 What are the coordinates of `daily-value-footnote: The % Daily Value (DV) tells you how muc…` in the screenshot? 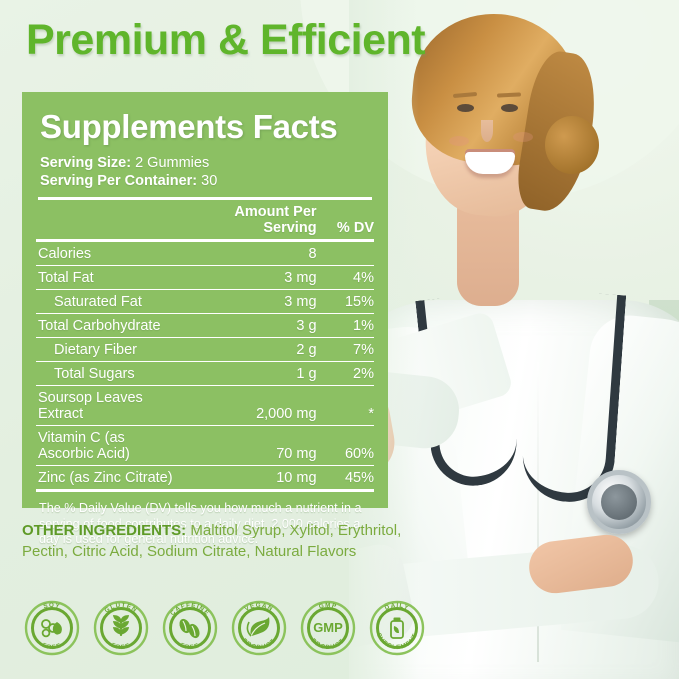 It's located at (200, 523).